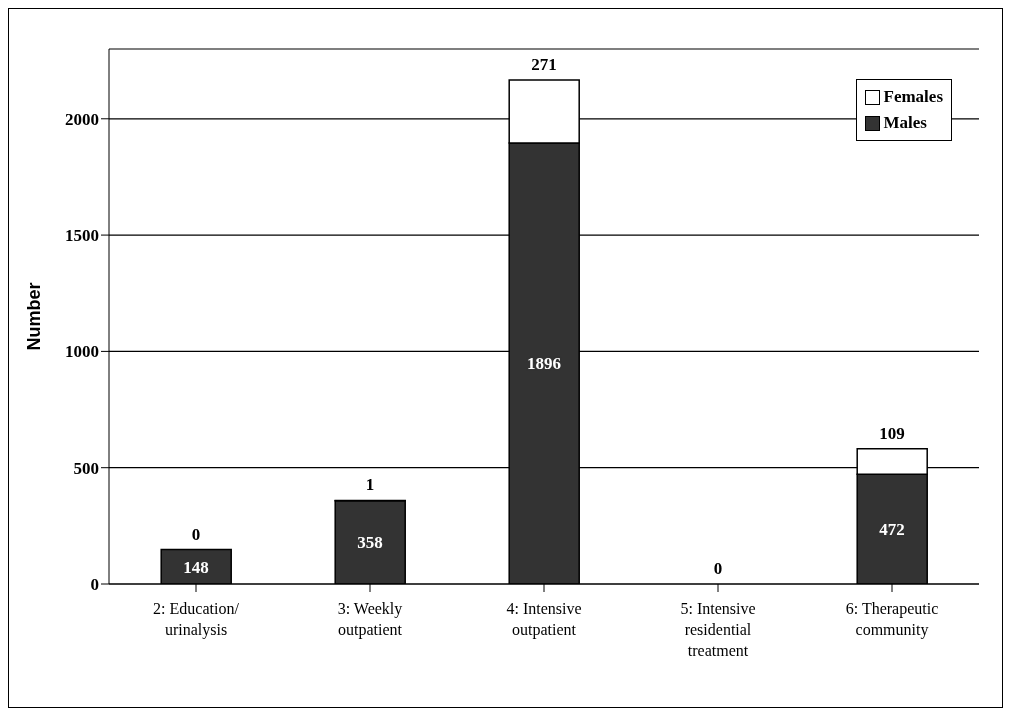 The image size is (1013, 719). I want to click on x-tick-label: 5: Intensive residential treatment, so click(718, 629).